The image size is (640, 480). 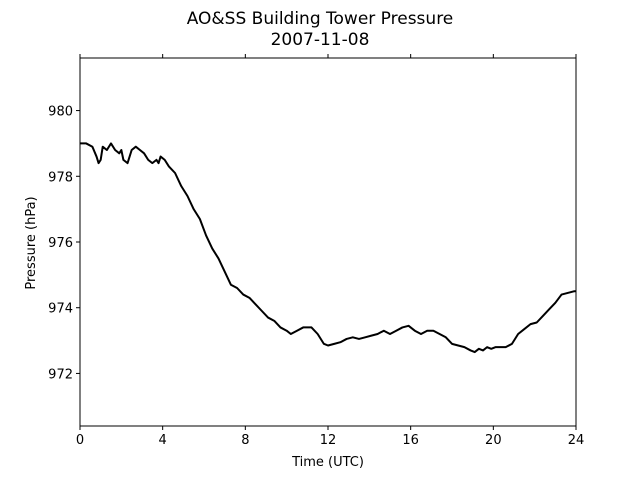 I want to click on y-axis-label: Pressure (hPa), so click(x=31, y=242).